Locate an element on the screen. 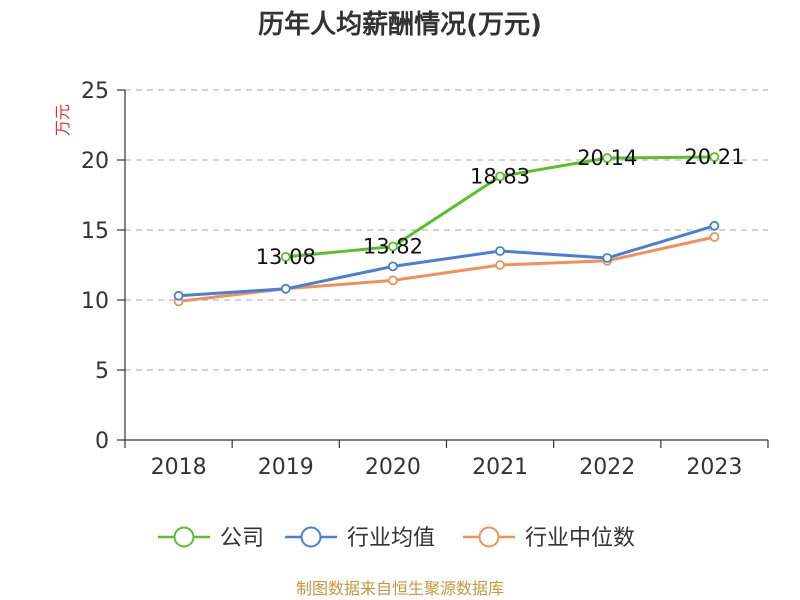 The image size is (800, 600). x-tick-label: 2020 is located at coordinates (393, 467).